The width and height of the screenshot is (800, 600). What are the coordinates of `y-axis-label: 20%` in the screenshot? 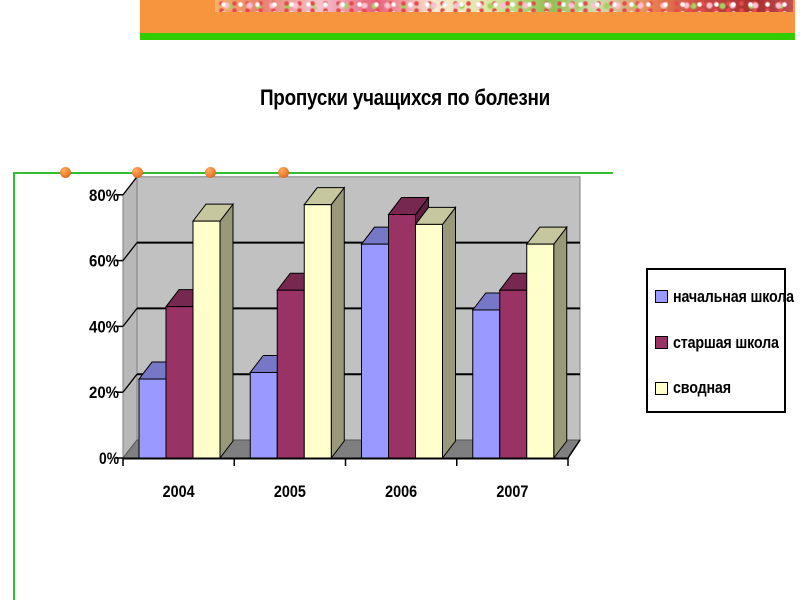 It's located at (104, 392).